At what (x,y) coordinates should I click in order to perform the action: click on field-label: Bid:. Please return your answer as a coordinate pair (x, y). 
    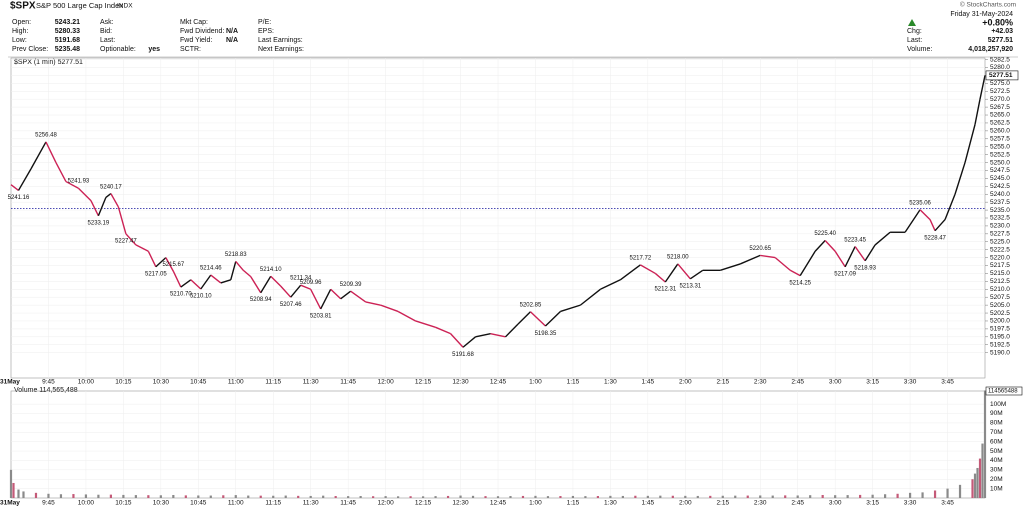
    Looking at the image, I should click on (106, 31).